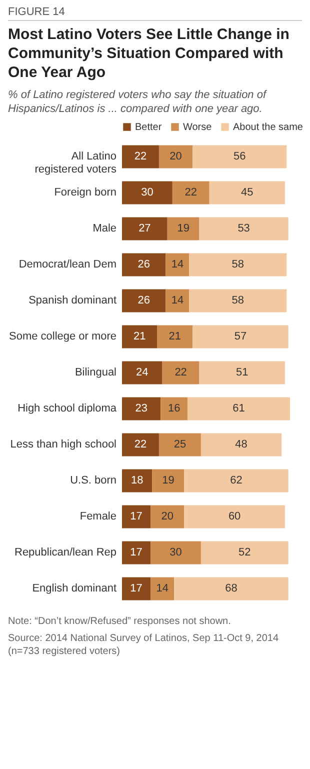 This screenshot has width=310, height=769. I want to click on data-label: 25, so click(180, 444).